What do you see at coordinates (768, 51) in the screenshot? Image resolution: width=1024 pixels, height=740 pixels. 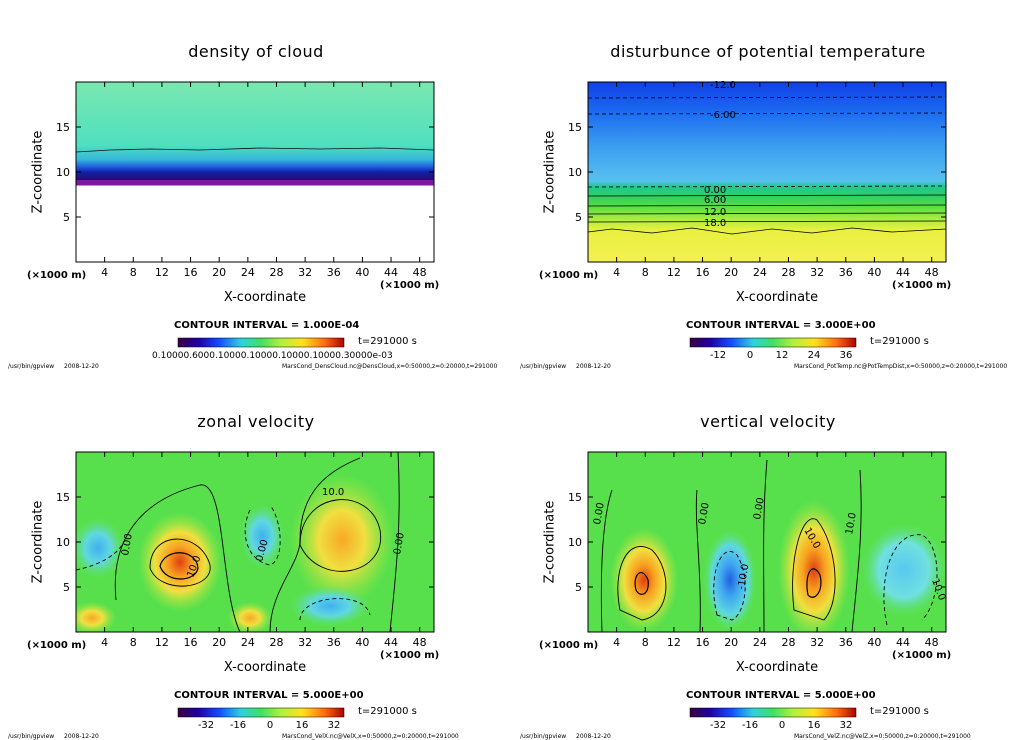 I see `chart-title: disturbunce of potential temperature` at bounding box center [768, 51].